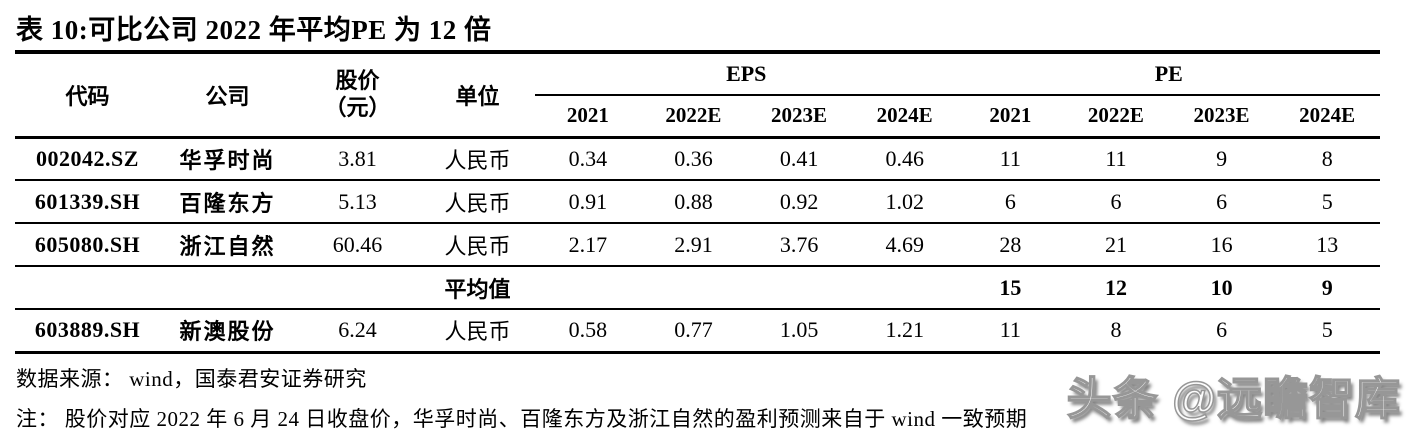 The height and width of the screenshot is (433, 1407). What do you see at coordinates (1010, 288) in the screenshot?
I see `pe-average-cell: 15` at bounding box center [1010, 288].